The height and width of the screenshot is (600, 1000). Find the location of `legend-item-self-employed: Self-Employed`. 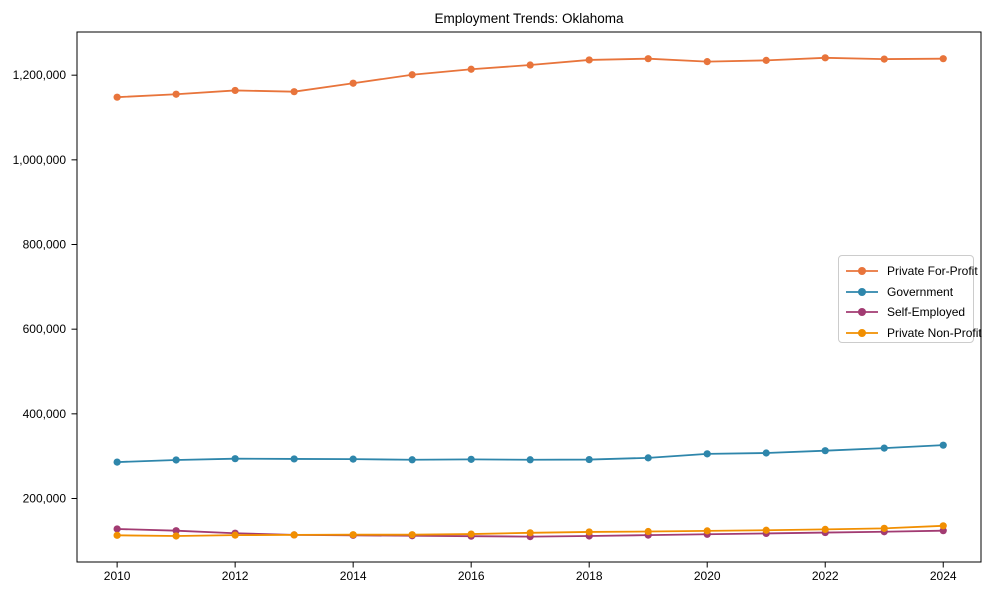

legend-item-self-employed: Self-Employed is located at coordinates (909, 312).